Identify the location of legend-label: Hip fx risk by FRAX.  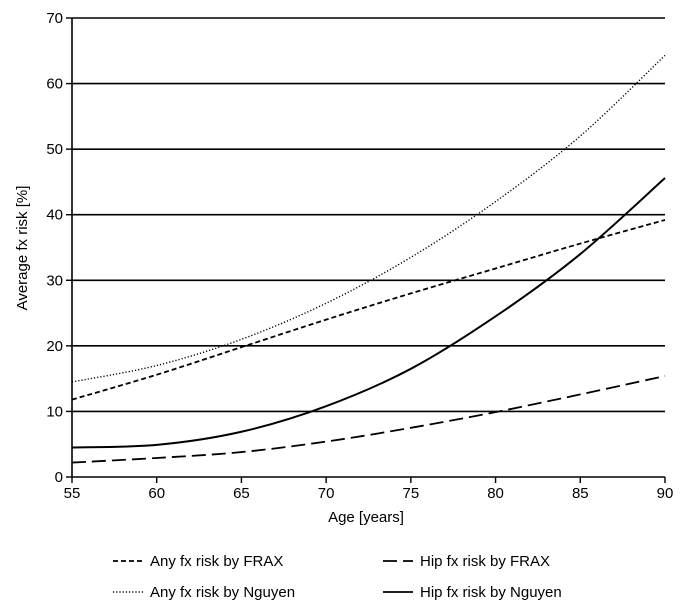
(485, 561).